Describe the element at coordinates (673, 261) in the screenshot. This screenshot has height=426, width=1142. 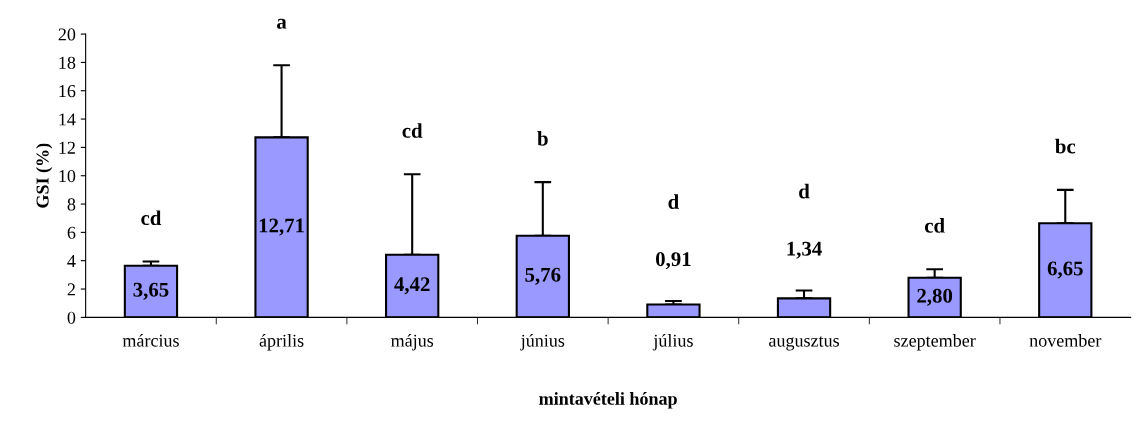
I see `data-label: 0,91` at that location.